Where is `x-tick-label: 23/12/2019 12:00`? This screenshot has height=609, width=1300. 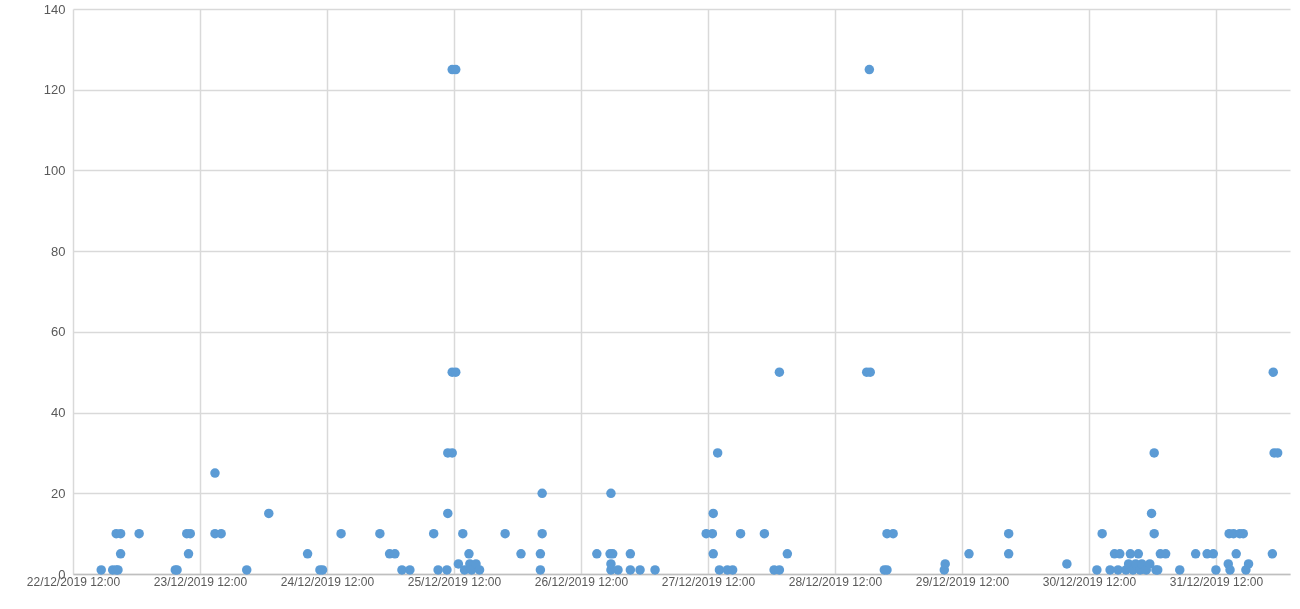
x-tick-label: 23/12/2019 12:00 is located at coordinates (200, 581).